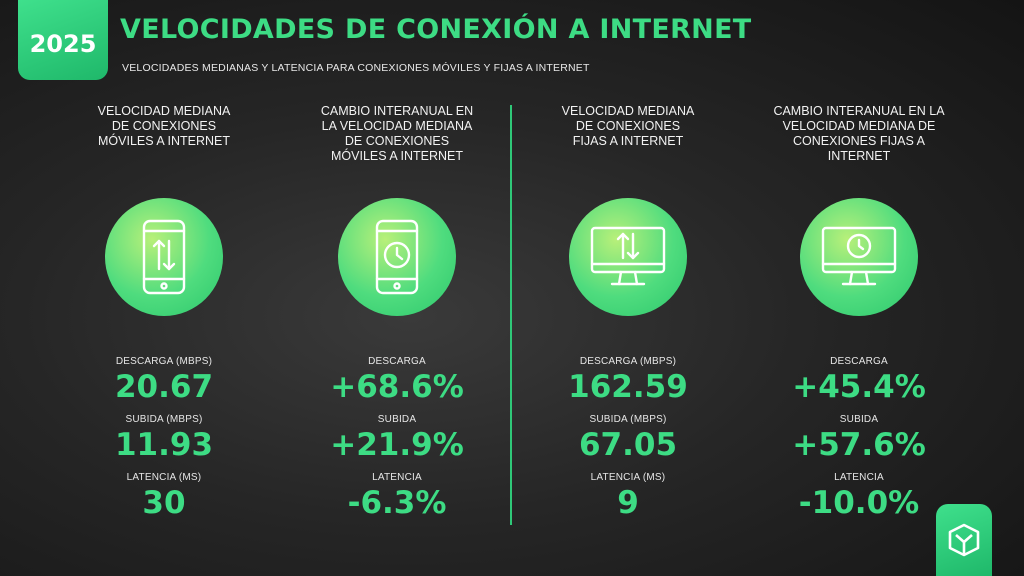 The width and height of the screenshot is (1024, 576). What do you see at coordinates (511, 315) in the screenshot?
I see `section-divider` at bounding box center [511, 315].